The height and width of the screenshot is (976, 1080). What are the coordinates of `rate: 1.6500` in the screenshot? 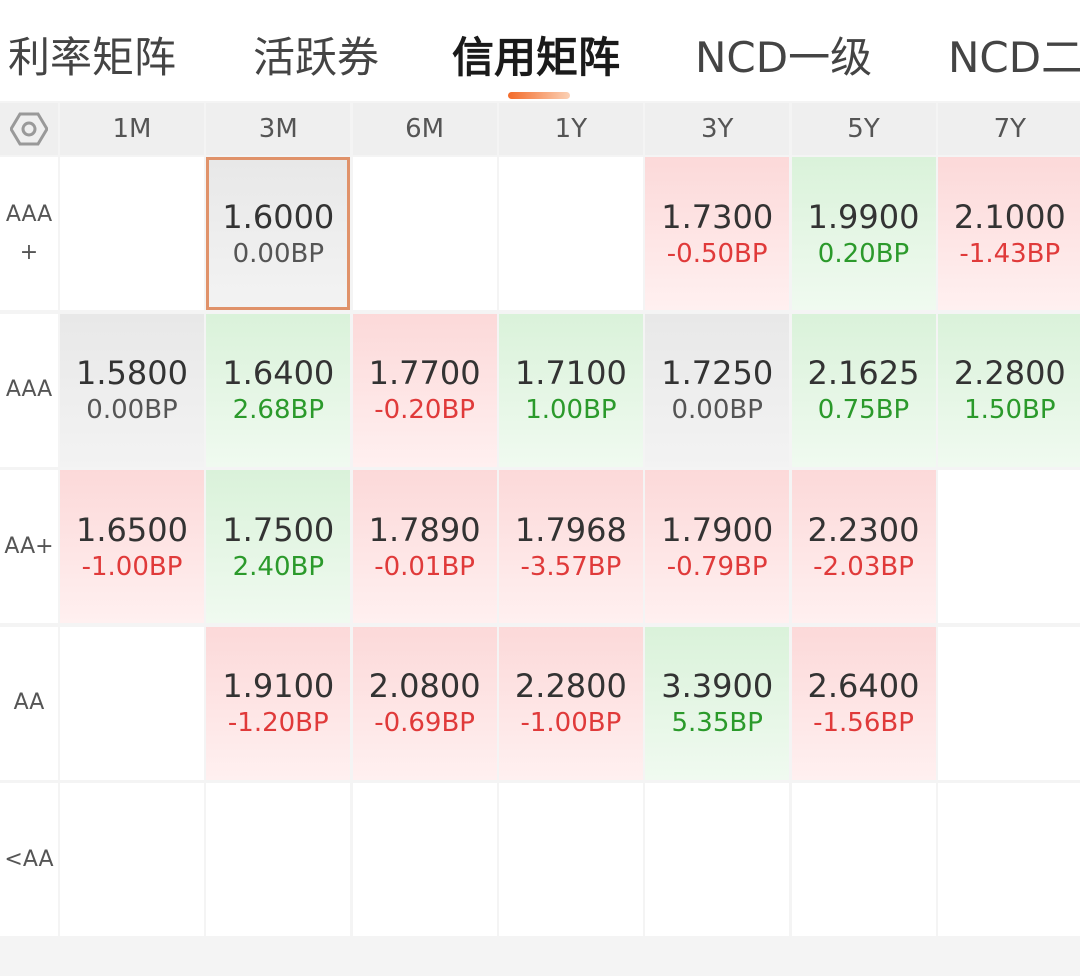 It's located at (132, 529).